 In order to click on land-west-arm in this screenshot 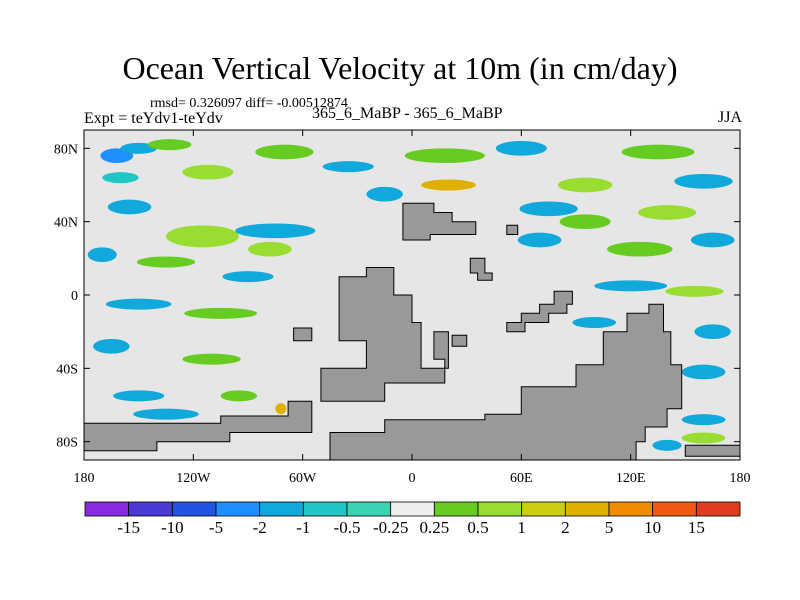, I will do `click(384, 334)`.